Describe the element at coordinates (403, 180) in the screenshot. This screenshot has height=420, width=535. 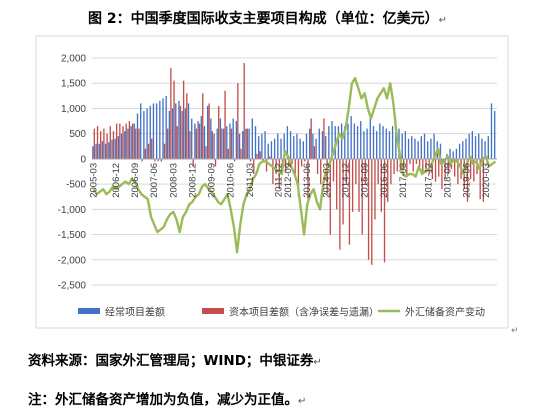
I see `x-tick-label: 2017-03` at that location.